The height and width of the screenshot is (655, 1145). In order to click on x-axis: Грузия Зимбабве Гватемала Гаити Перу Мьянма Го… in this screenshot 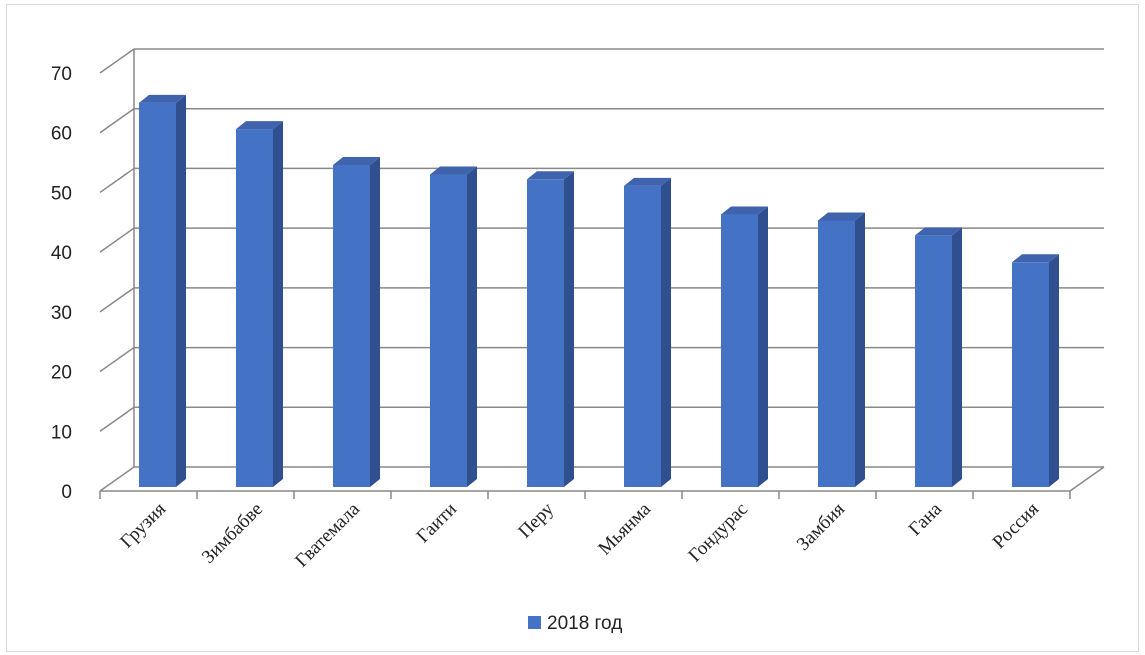, I will do `click(585, 531)`.